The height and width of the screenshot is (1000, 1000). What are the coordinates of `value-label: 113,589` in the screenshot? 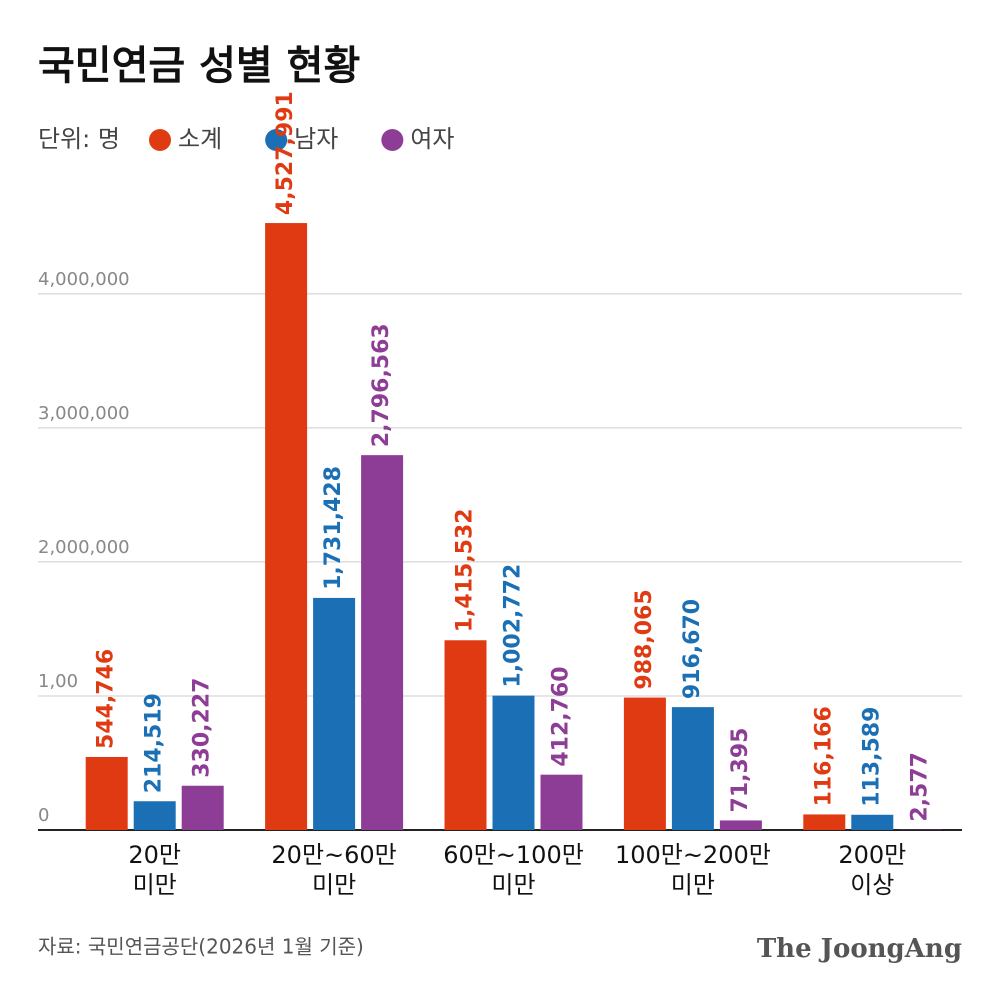 It's located at (871, 757).